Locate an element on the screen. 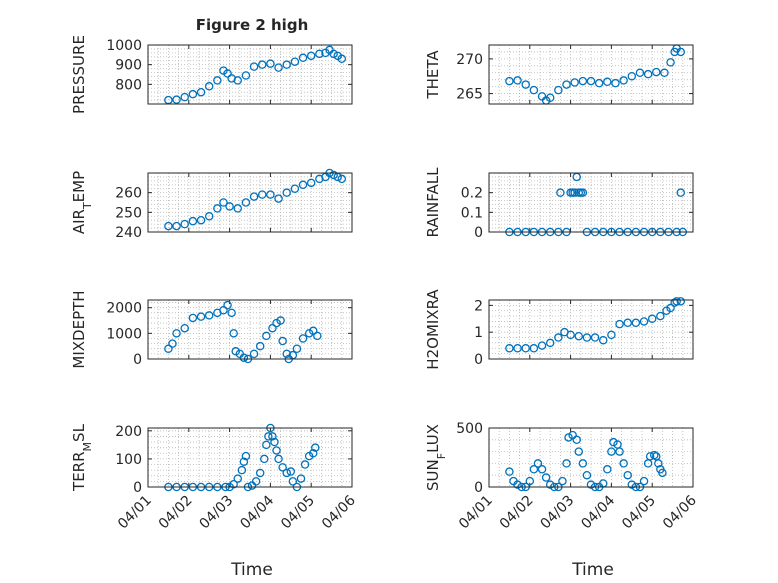 The height and width of the screenshot is (583, 778). y-tick-label: 265 is located at coordinates (469, 95).